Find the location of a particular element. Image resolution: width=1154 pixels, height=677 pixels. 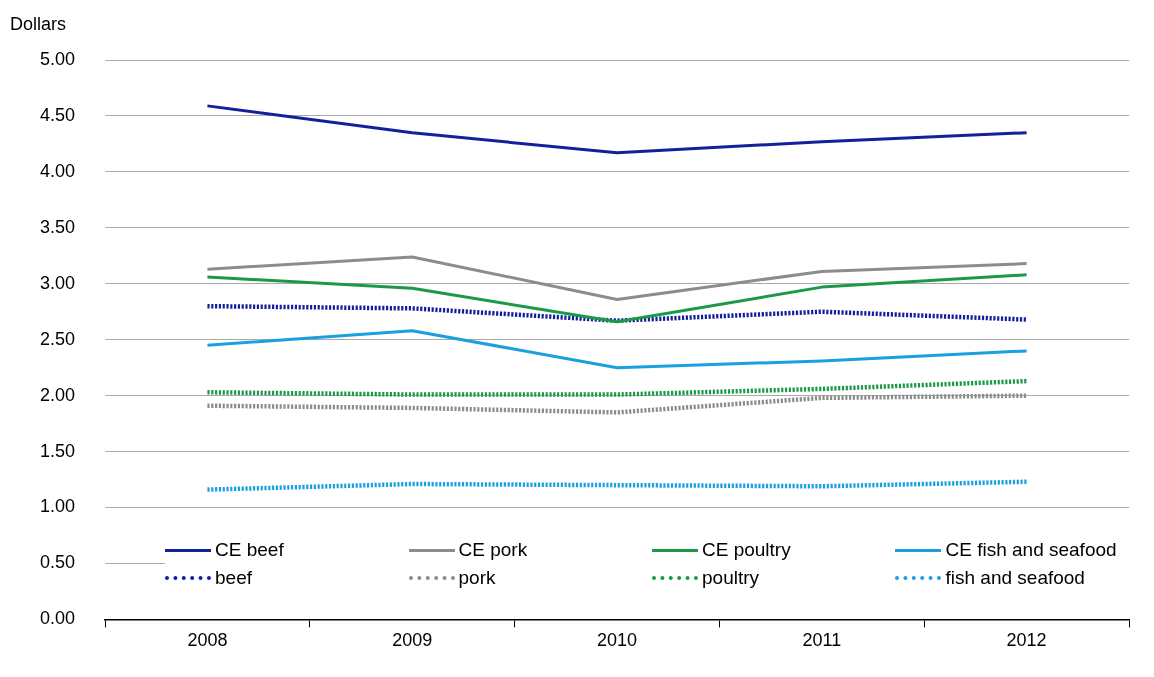

y-tick-label: 0.00 is located at coordinates (57, 618).